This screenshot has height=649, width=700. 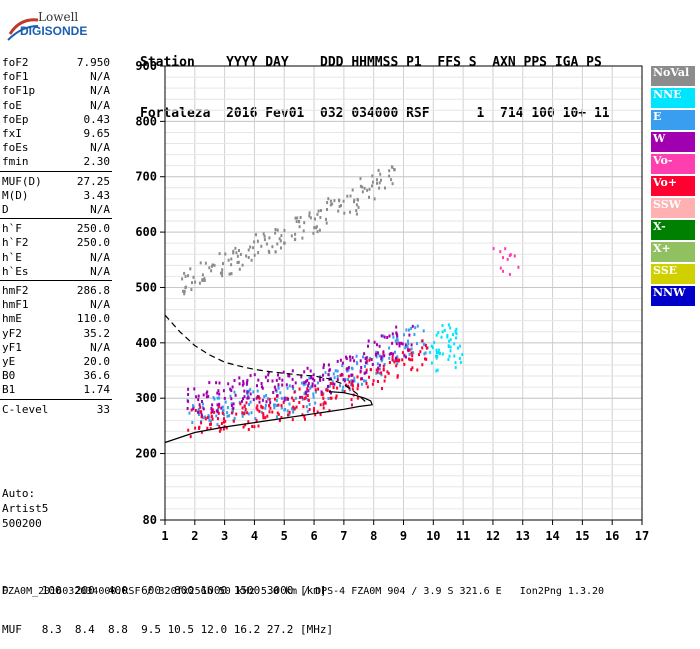 I want to click on param-row: fxI 9.65, so click(x=56, y=134).